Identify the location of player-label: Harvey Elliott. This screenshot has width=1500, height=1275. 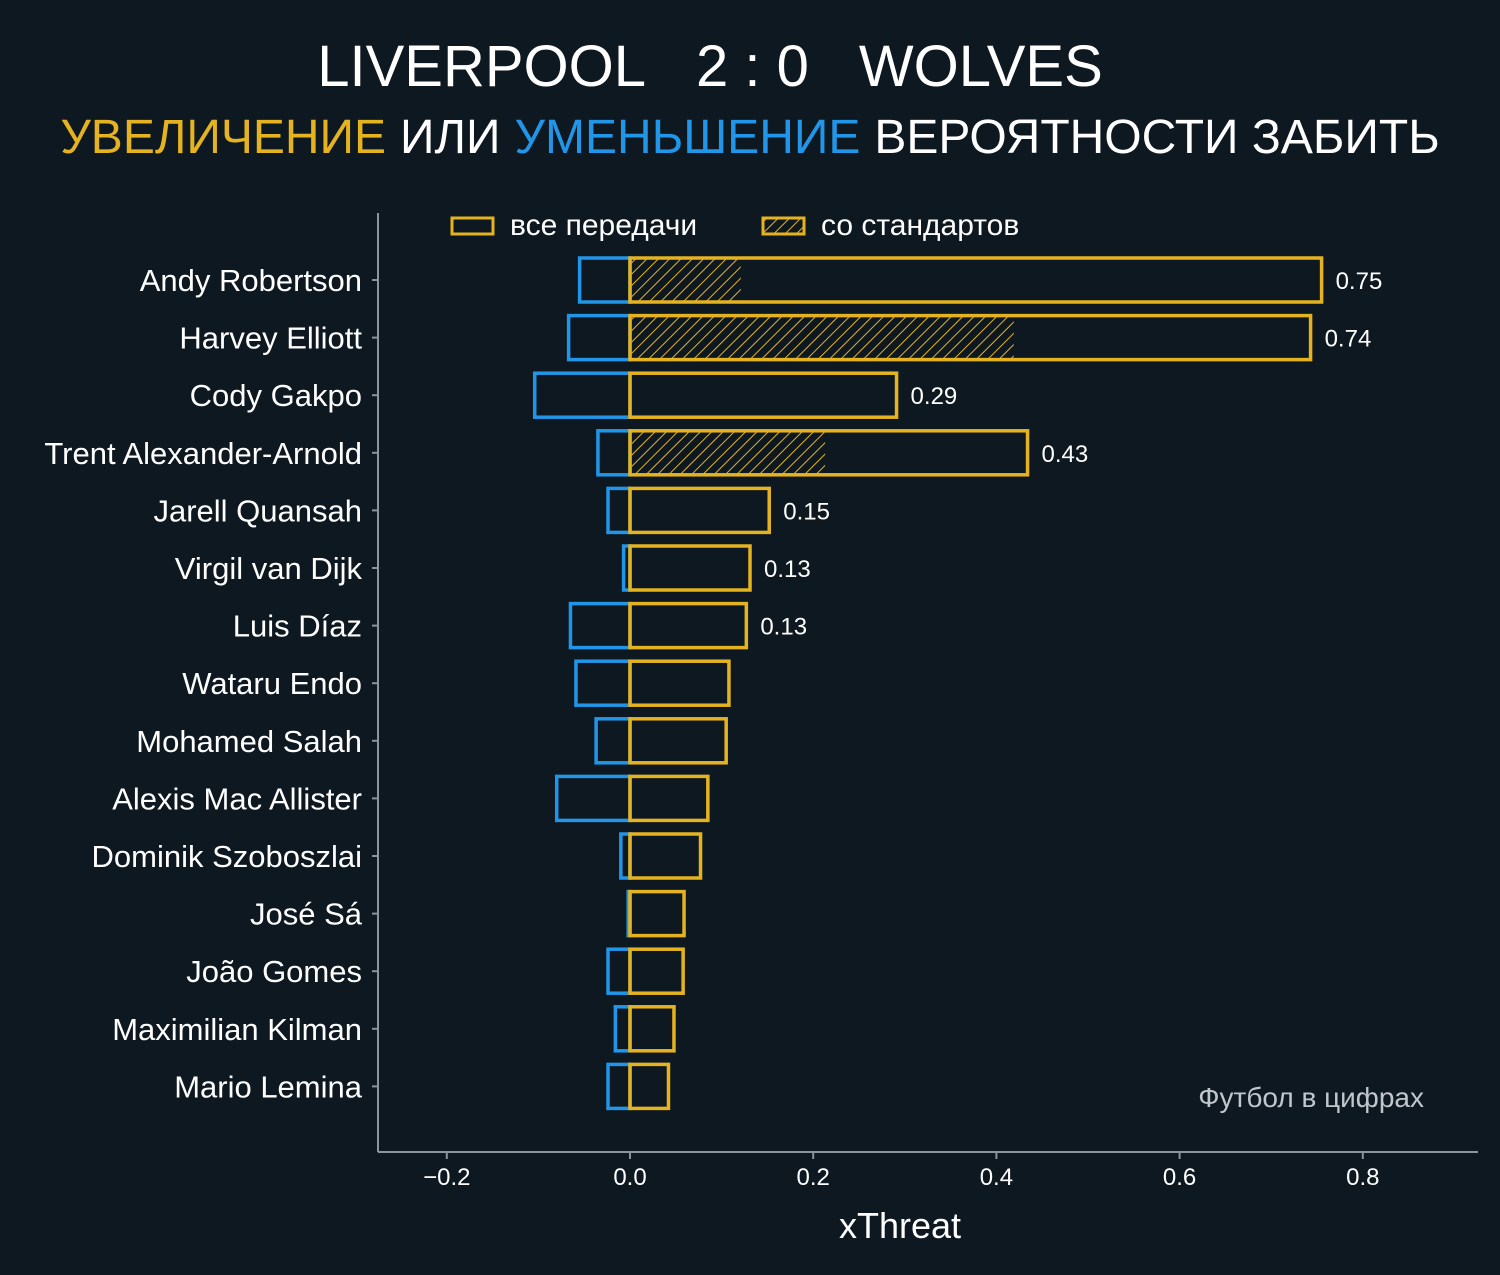
(270, 338).